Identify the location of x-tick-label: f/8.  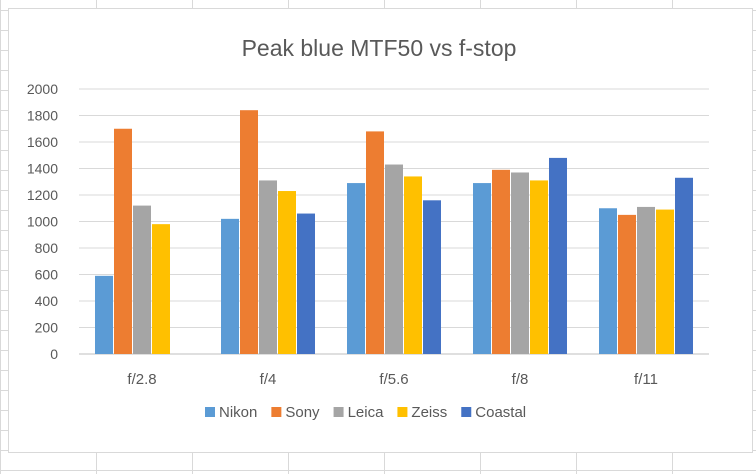
(520, 379).